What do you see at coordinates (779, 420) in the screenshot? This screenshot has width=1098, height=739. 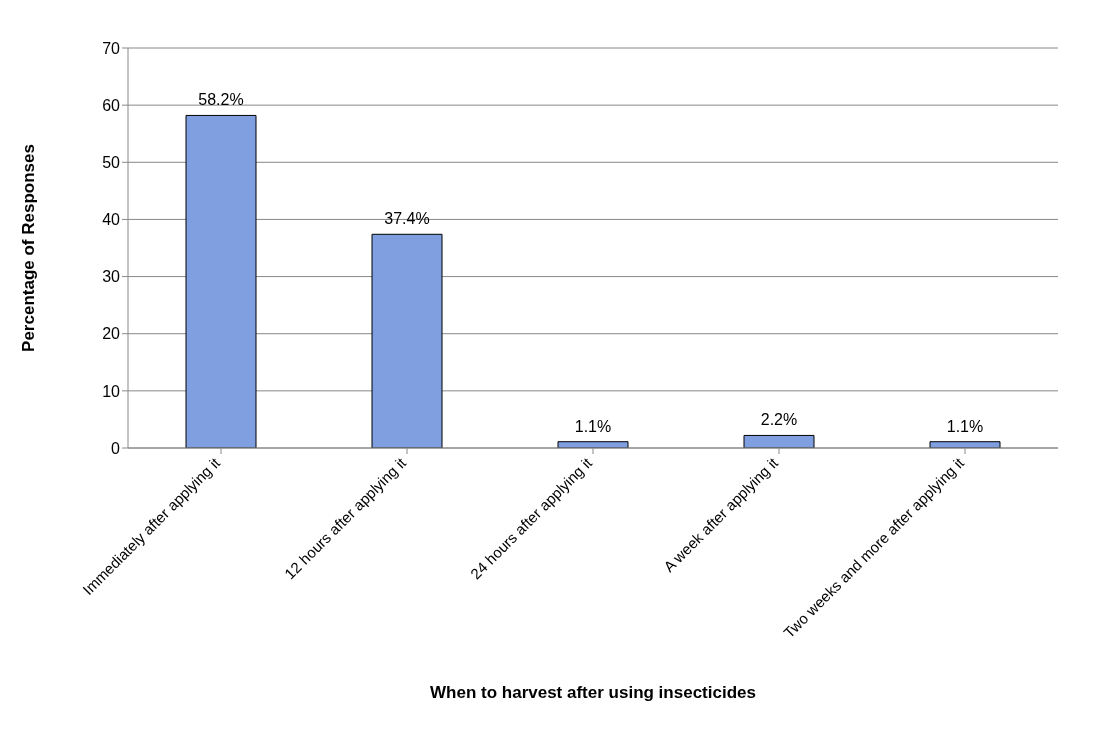 I see `data-label: 2.2%` at bounding box center [779, 420].